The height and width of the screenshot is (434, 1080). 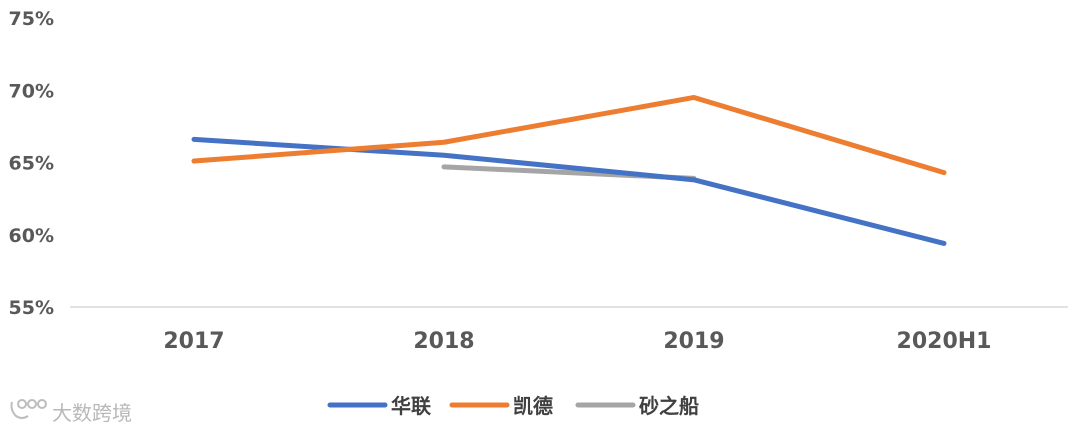 I want to click on legend-label: 凯德, so click(x=533, y=406).